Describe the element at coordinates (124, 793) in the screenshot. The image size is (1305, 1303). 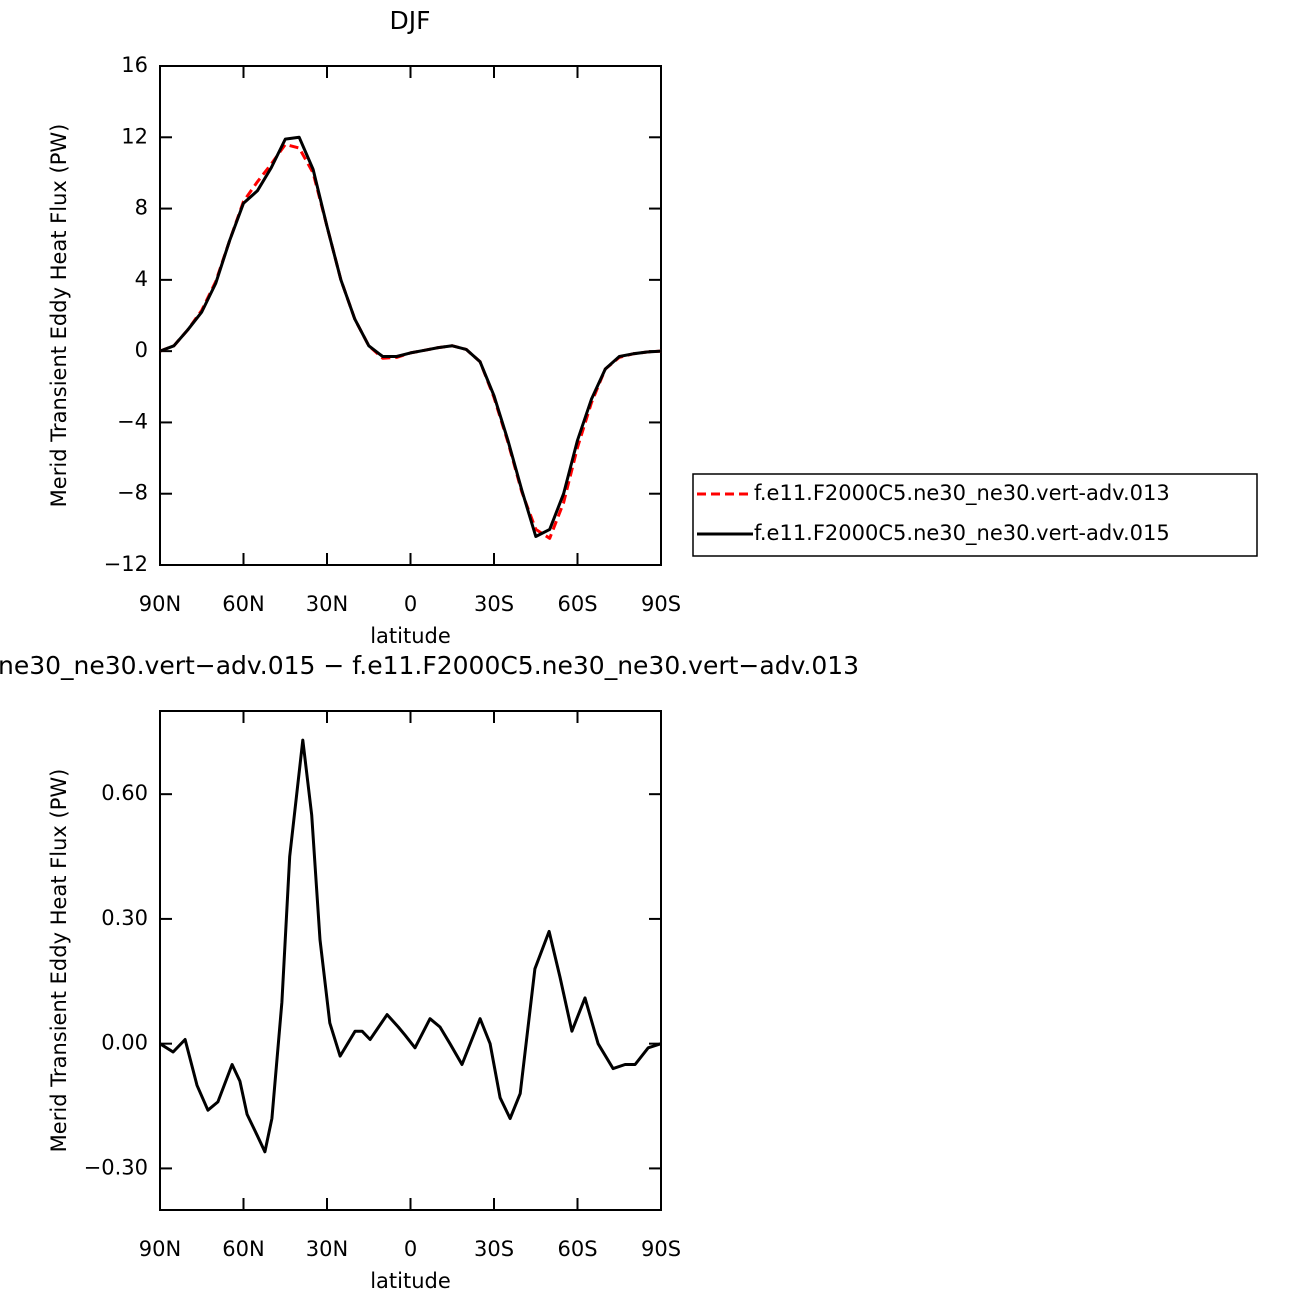
I see `y-tick-label: 0.60` at that location.